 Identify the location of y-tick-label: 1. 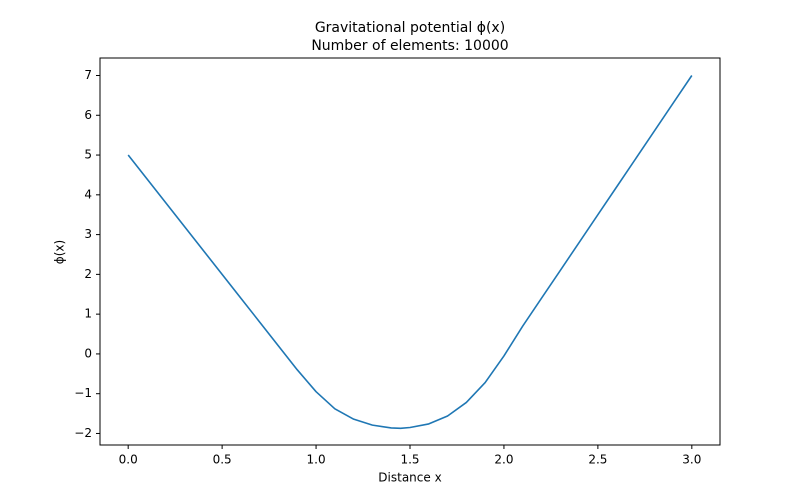
(88, 314).